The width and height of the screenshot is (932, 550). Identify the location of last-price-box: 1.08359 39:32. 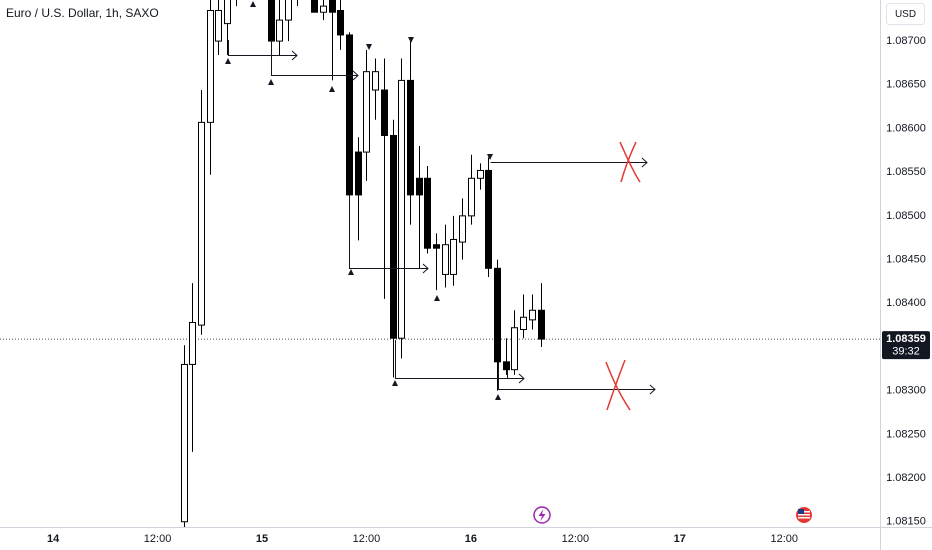
(906, 345).